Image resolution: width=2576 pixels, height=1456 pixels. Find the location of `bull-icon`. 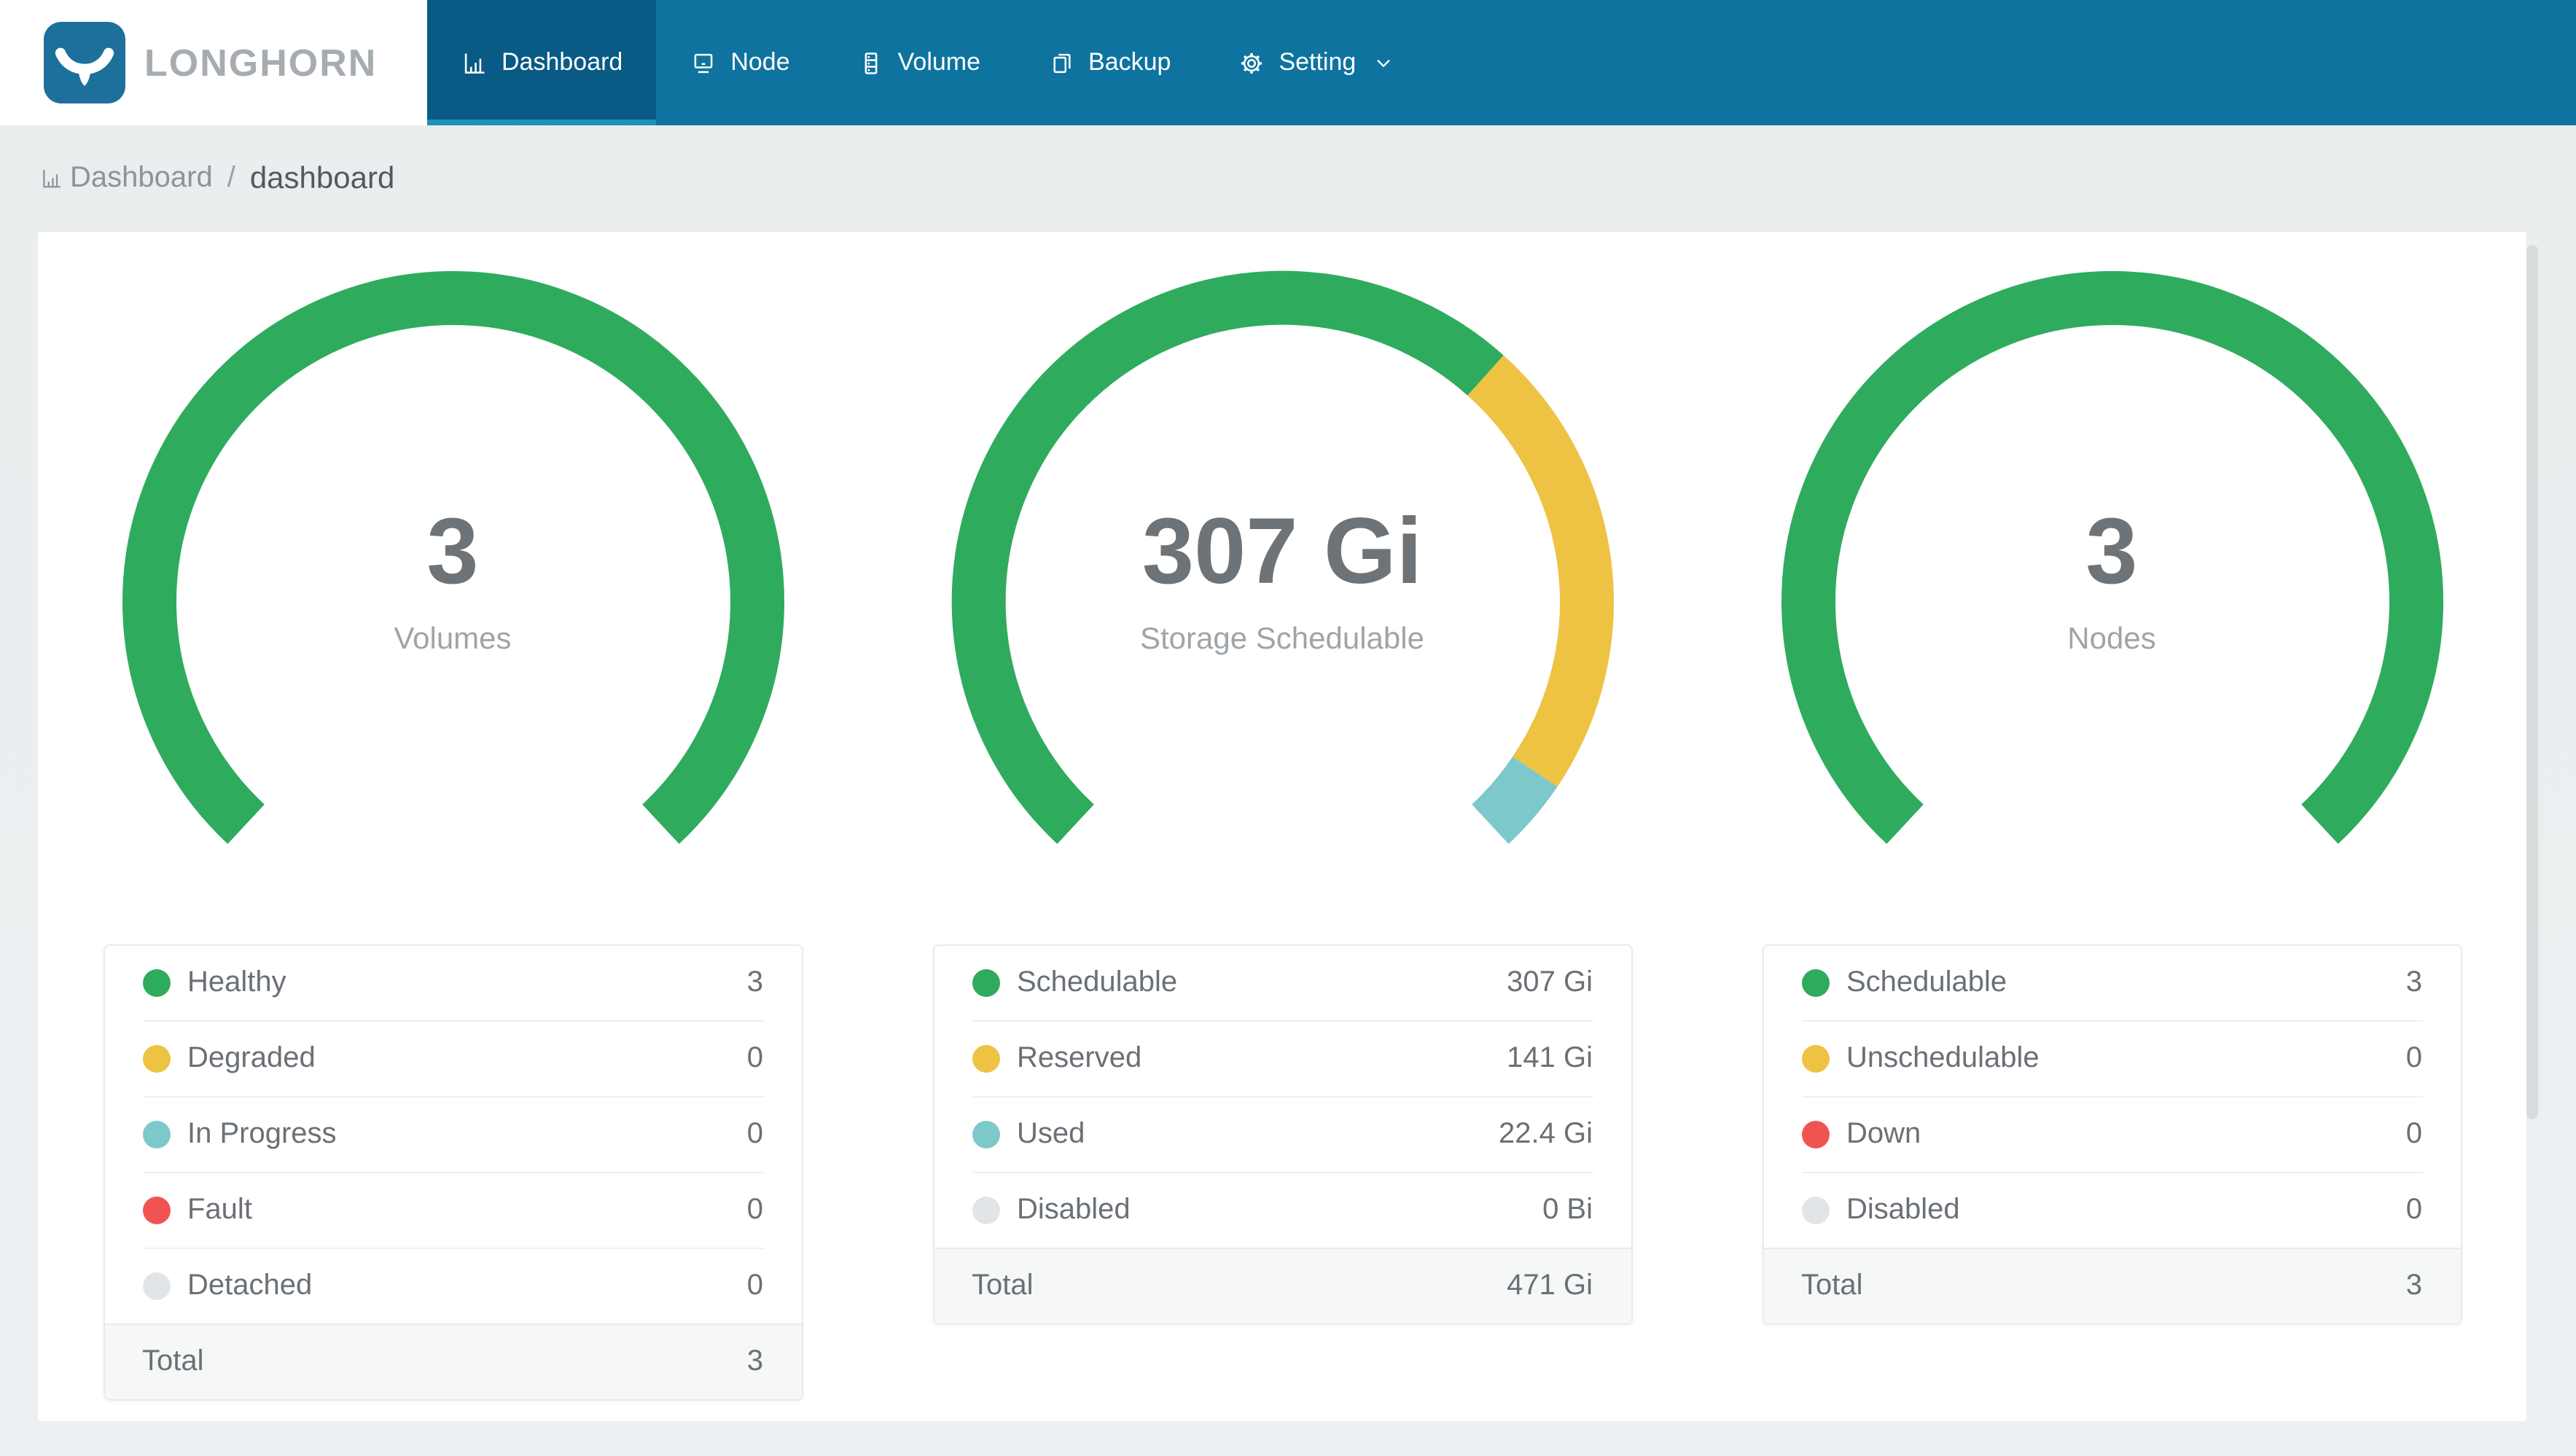

bull-icon is located at coordinates (85, 66).